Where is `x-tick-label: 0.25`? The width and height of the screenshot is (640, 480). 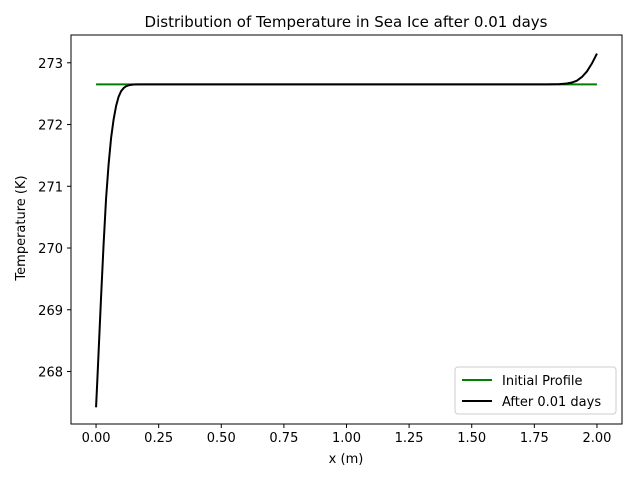
x-tick-label: 0.25 is located at coordinates (158, 438).